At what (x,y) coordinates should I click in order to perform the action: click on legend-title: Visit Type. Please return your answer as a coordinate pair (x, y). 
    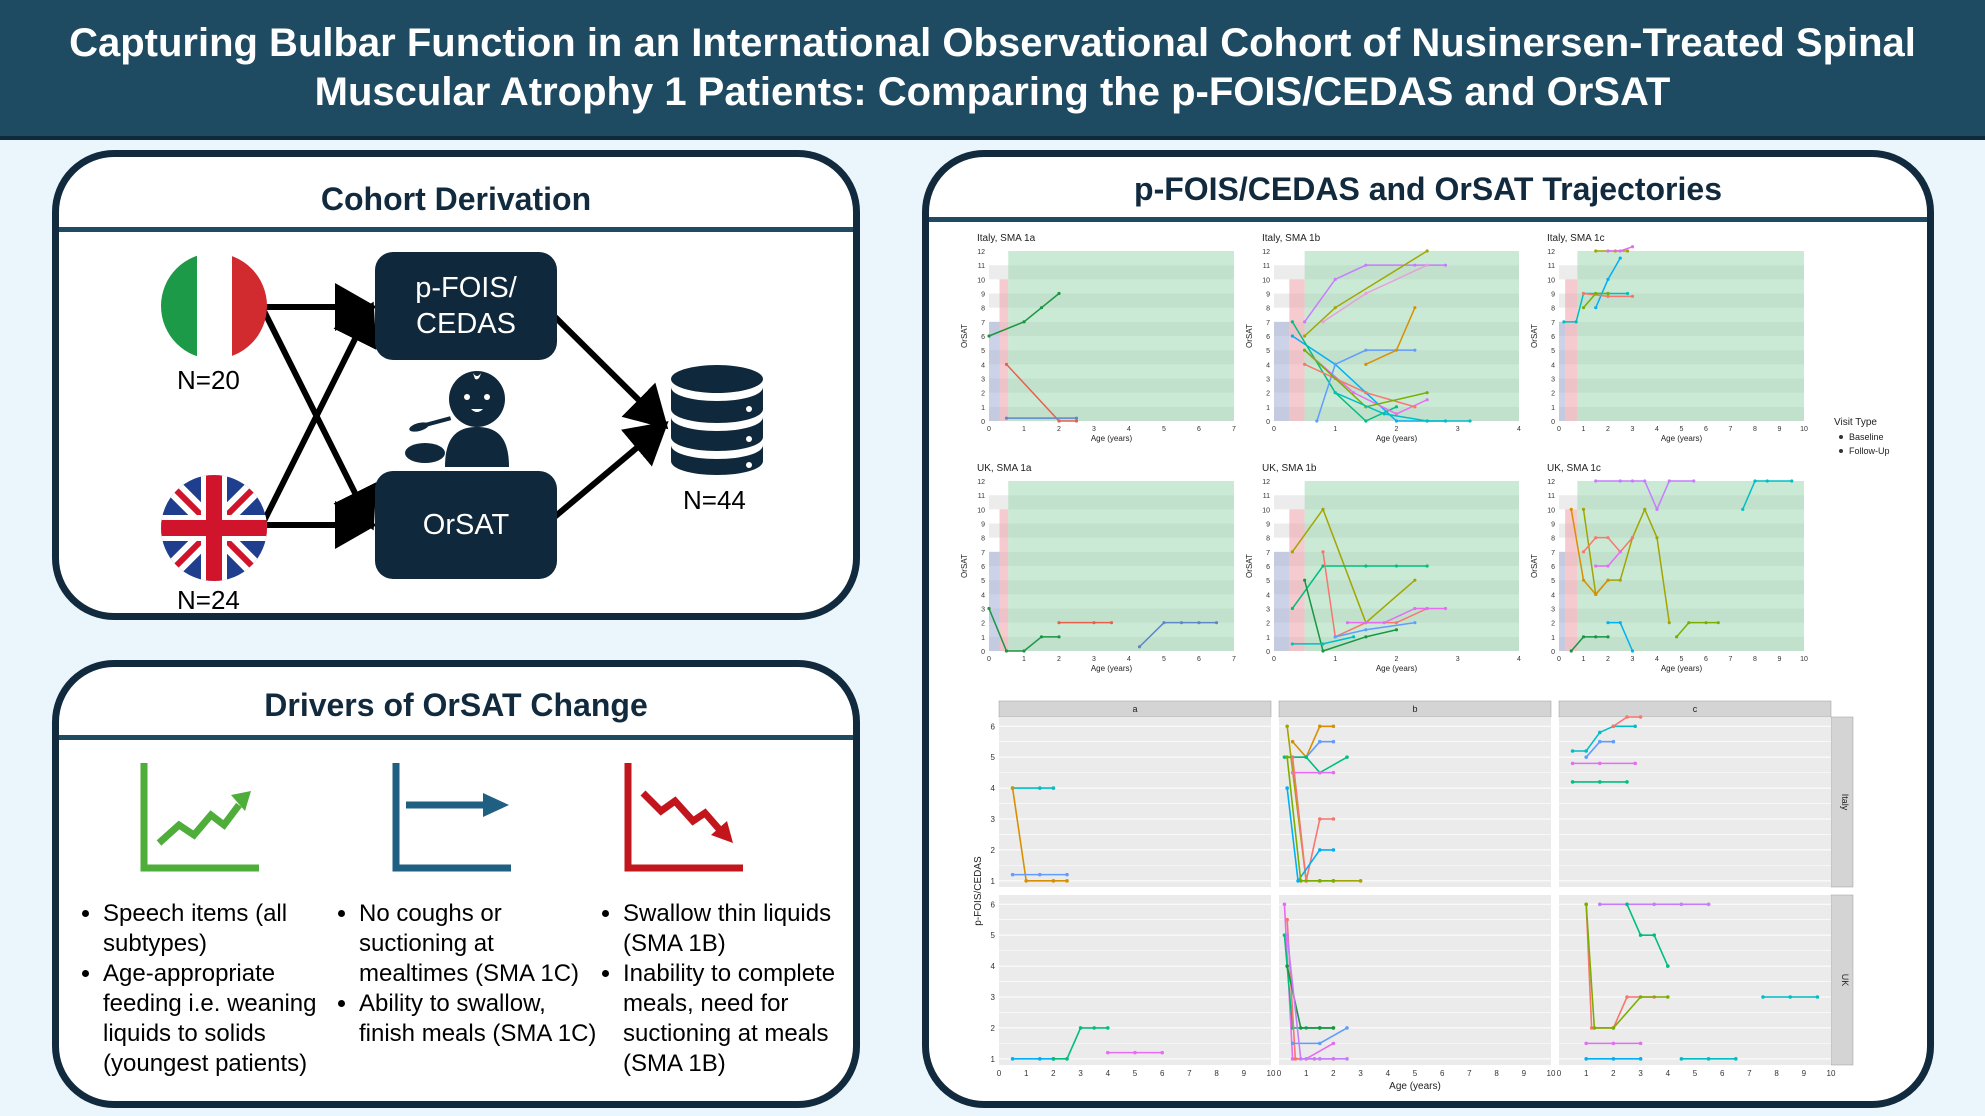
    Looking at the image, I should click on (1855, 422).